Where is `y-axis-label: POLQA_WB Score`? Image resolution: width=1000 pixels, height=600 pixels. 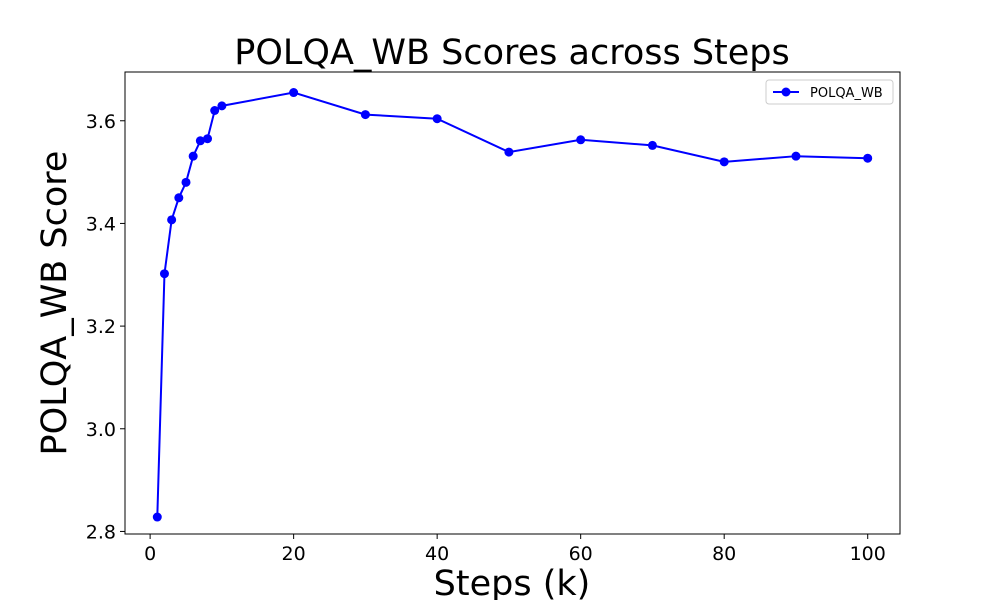 y-axis-label: POLQA_WB Score is located at coordinates (55, 303).